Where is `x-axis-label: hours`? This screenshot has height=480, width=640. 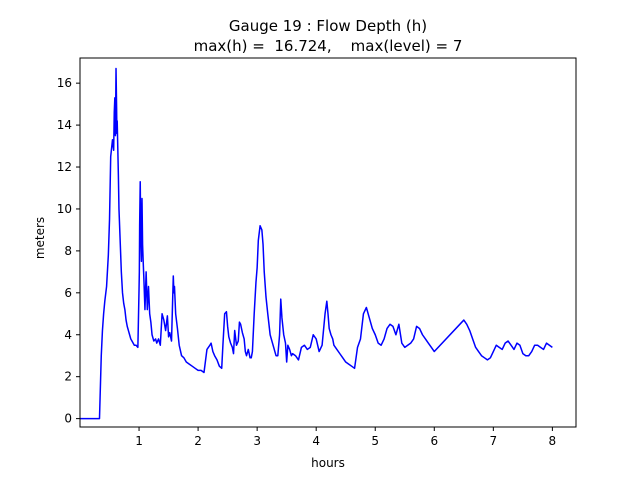
x-axis-label: hours is located at coordinates (328, 463).